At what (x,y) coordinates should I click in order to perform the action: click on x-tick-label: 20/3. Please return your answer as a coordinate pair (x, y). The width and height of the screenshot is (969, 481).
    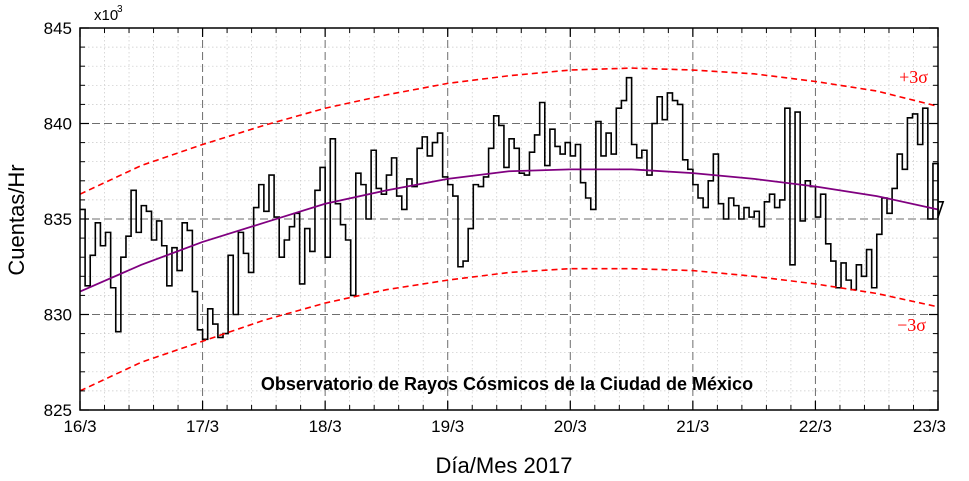
    Looking at the image, I should click on (570, 426).